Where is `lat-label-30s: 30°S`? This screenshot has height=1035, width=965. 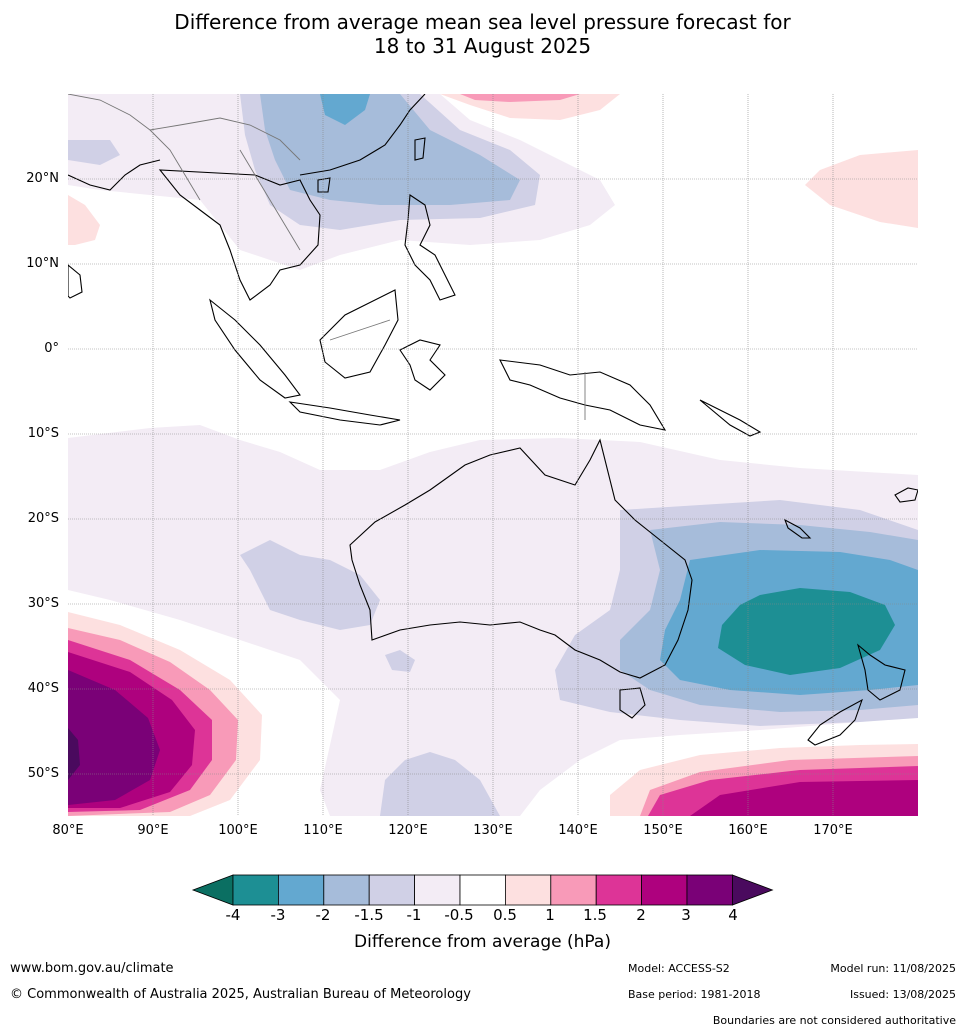 lat-label-30s: 30°S is located at coordinates (43, 603).